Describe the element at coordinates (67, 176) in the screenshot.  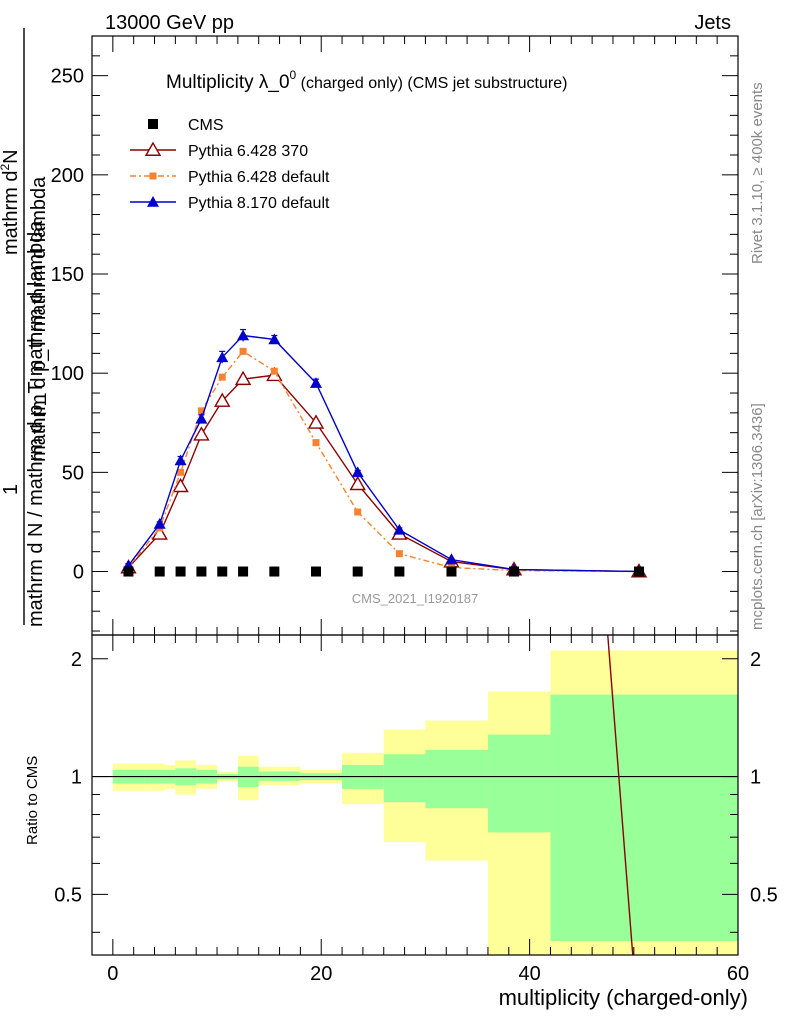
I see `y-tick-label: 200` at that location.